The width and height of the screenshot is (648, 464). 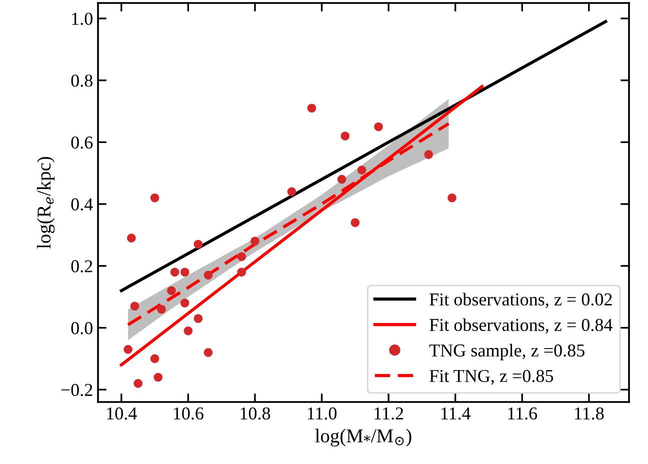 What do you see at coordinates (492, 377) in the screenshot?
I see `legend-label: Fit TNG, z =0.85` at bounding box center [492, 377].